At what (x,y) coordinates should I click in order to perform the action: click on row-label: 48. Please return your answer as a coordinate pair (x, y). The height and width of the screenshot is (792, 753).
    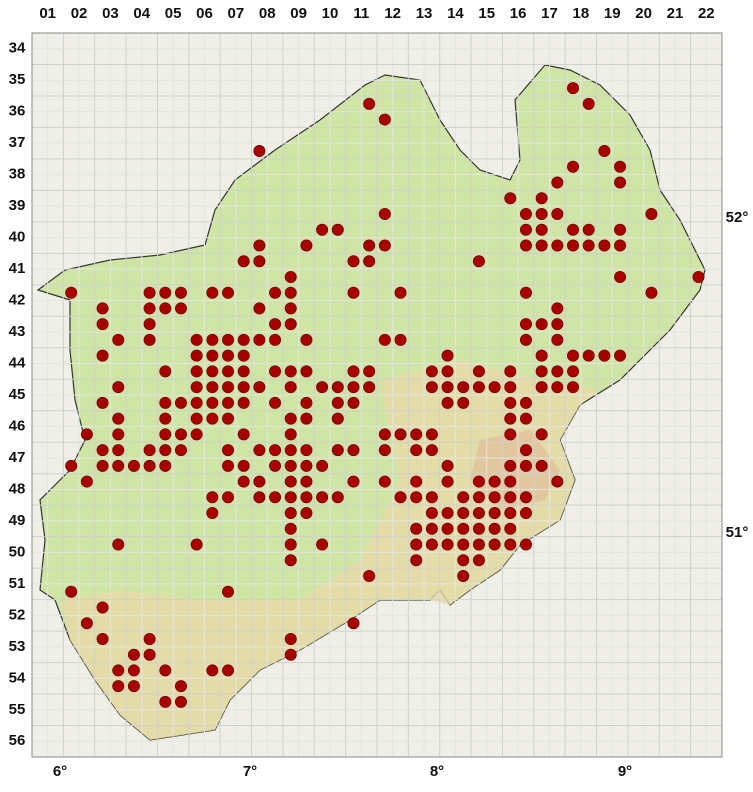
    Looking at the image, I should click on (17, 488).